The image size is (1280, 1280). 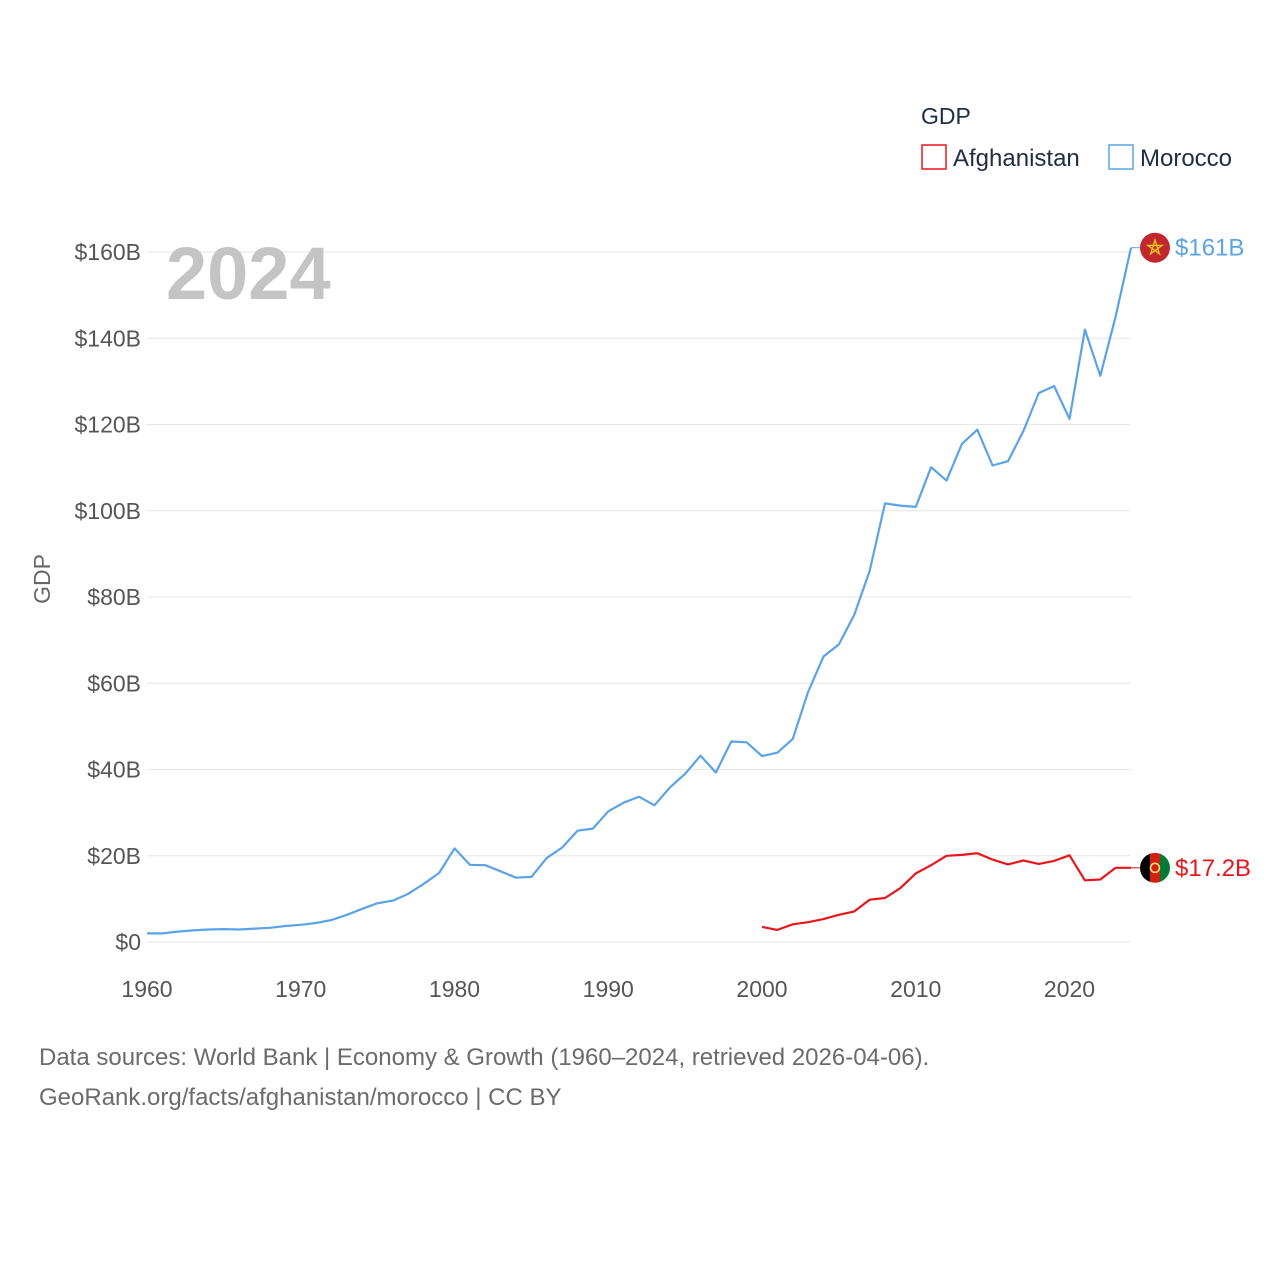 What do you see at coordinates (107, 338) in the screenshot?
I see `y-tick-label: $140B` at bounding box center [107, 338].